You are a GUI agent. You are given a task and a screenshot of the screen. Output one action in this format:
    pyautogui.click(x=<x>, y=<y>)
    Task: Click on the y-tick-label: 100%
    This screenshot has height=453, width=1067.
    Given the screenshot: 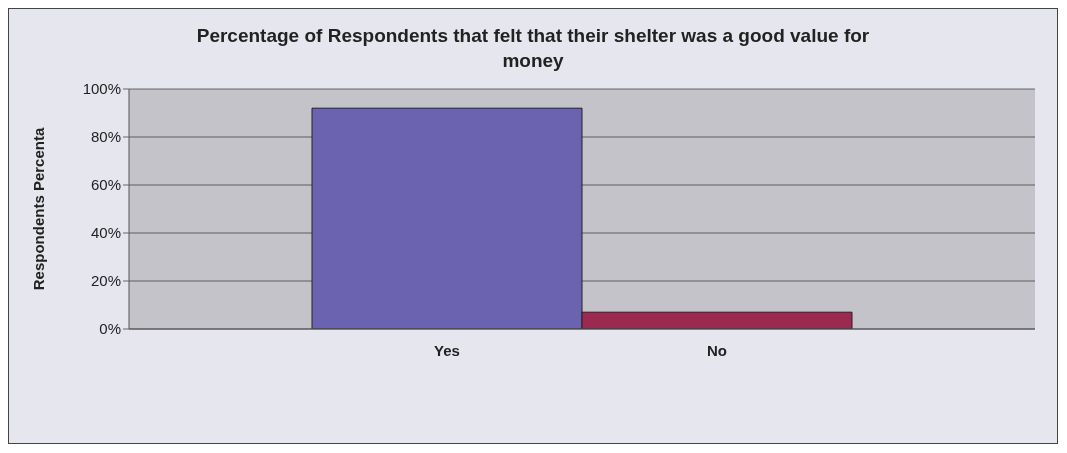 What is the action you would take?
    pyautogui.click(x=101, y=89)
    